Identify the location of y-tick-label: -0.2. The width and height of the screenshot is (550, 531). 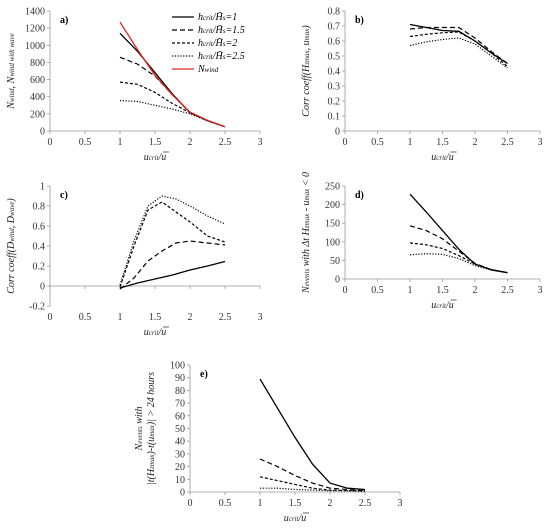
(37, 307).